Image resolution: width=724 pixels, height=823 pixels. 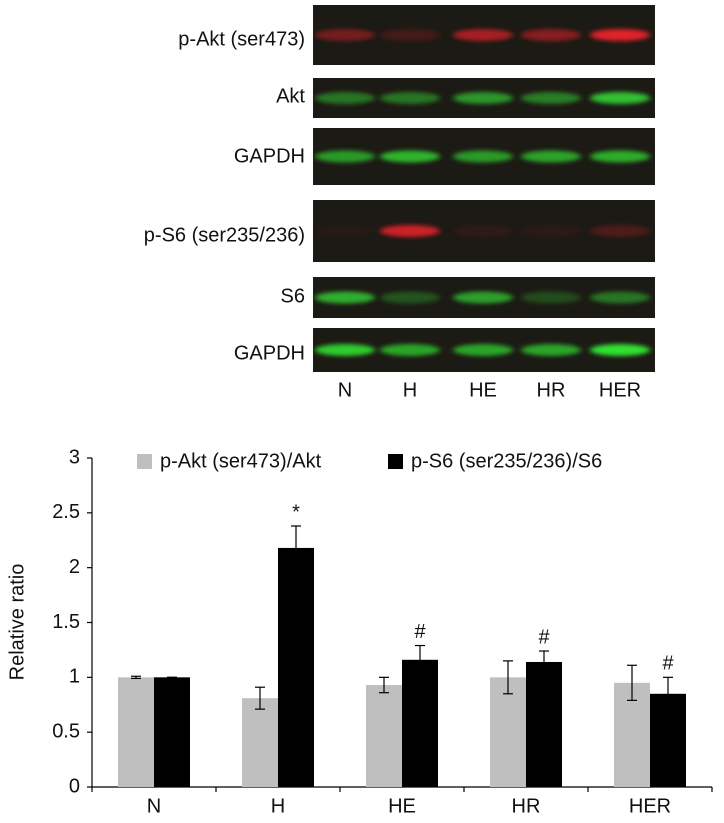 What do you see at coordinates (74, 567) in the screenshot?
I see `y-tick-label: 2` at bounding box center [74, 567].